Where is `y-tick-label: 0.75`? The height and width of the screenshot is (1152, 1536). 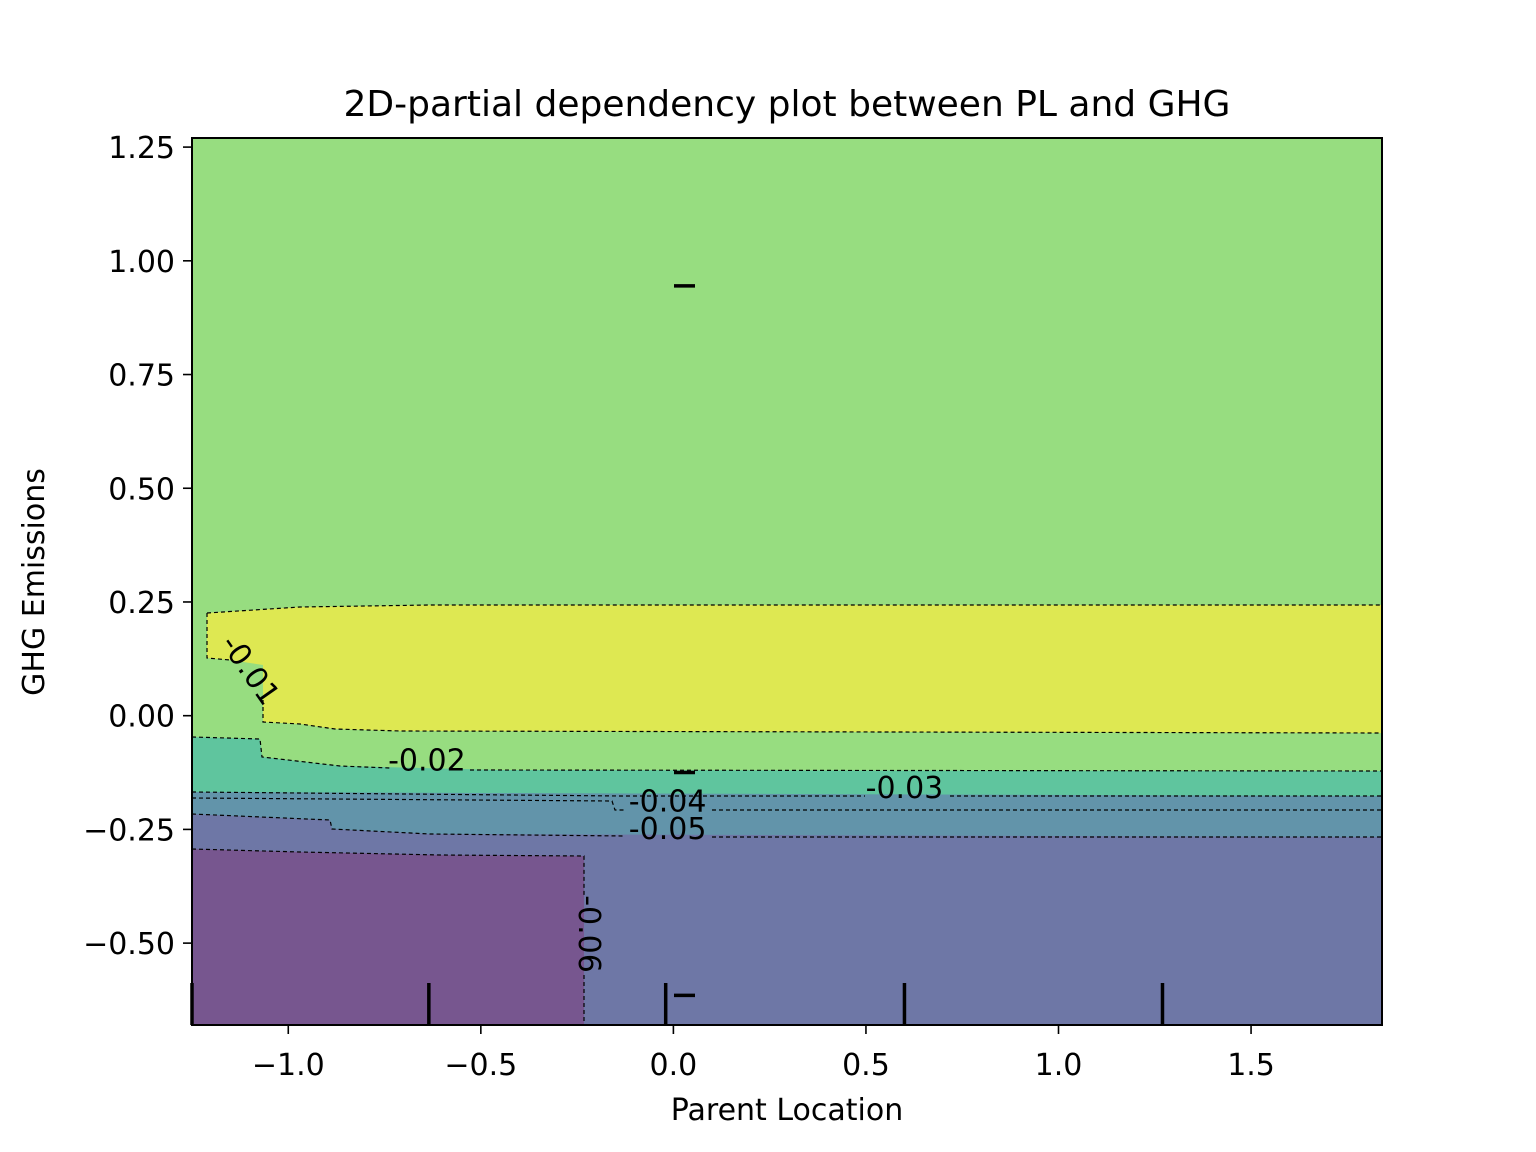 y-tick-label: 0.75 is located at coordinates (141, 376).